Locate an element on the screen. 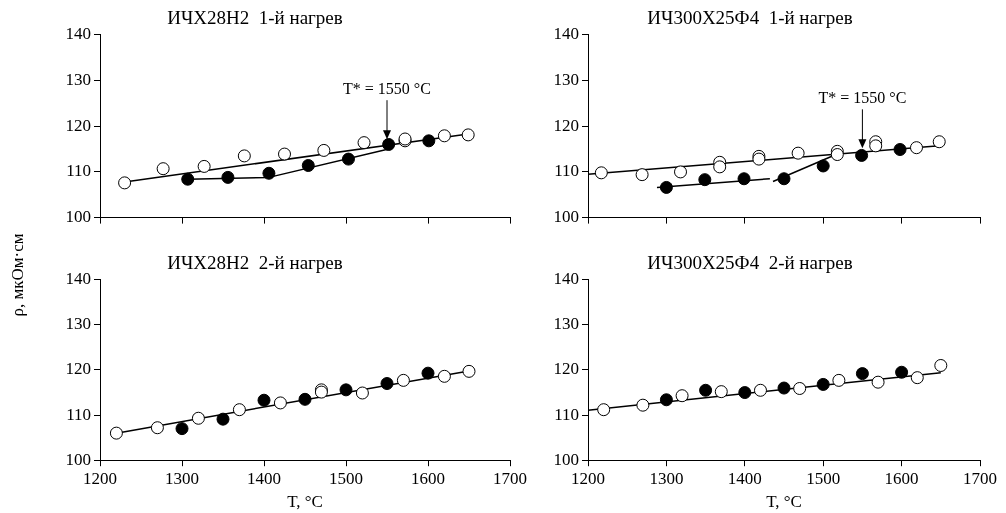 This screenshot has height=513, width=1006. chart-title: ИЧ300Х25Ф4 2-й нагрев is located at coordinates (750, 263).